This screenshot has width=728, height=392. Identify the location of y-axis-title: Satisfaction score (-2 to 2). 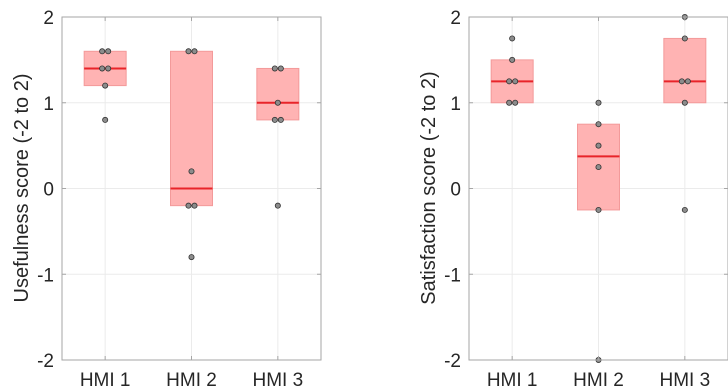
(429, 187).